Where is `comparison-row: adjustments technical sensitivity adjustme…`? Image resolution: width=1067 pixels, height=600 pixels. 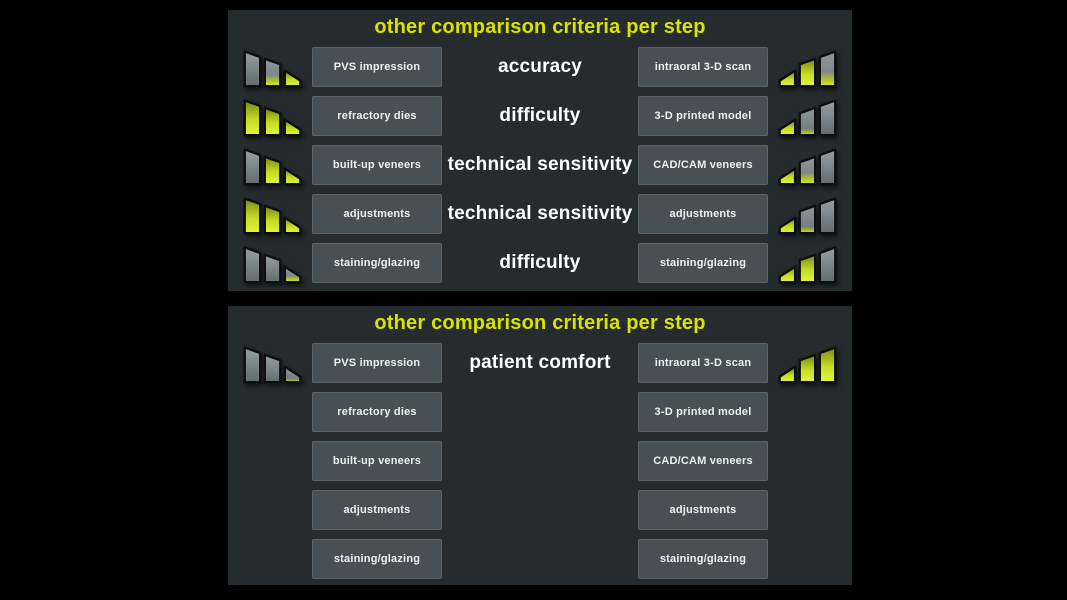
comparison-row: adjustments technical sensitivity adjustme… is located at coordinates (540, 213).